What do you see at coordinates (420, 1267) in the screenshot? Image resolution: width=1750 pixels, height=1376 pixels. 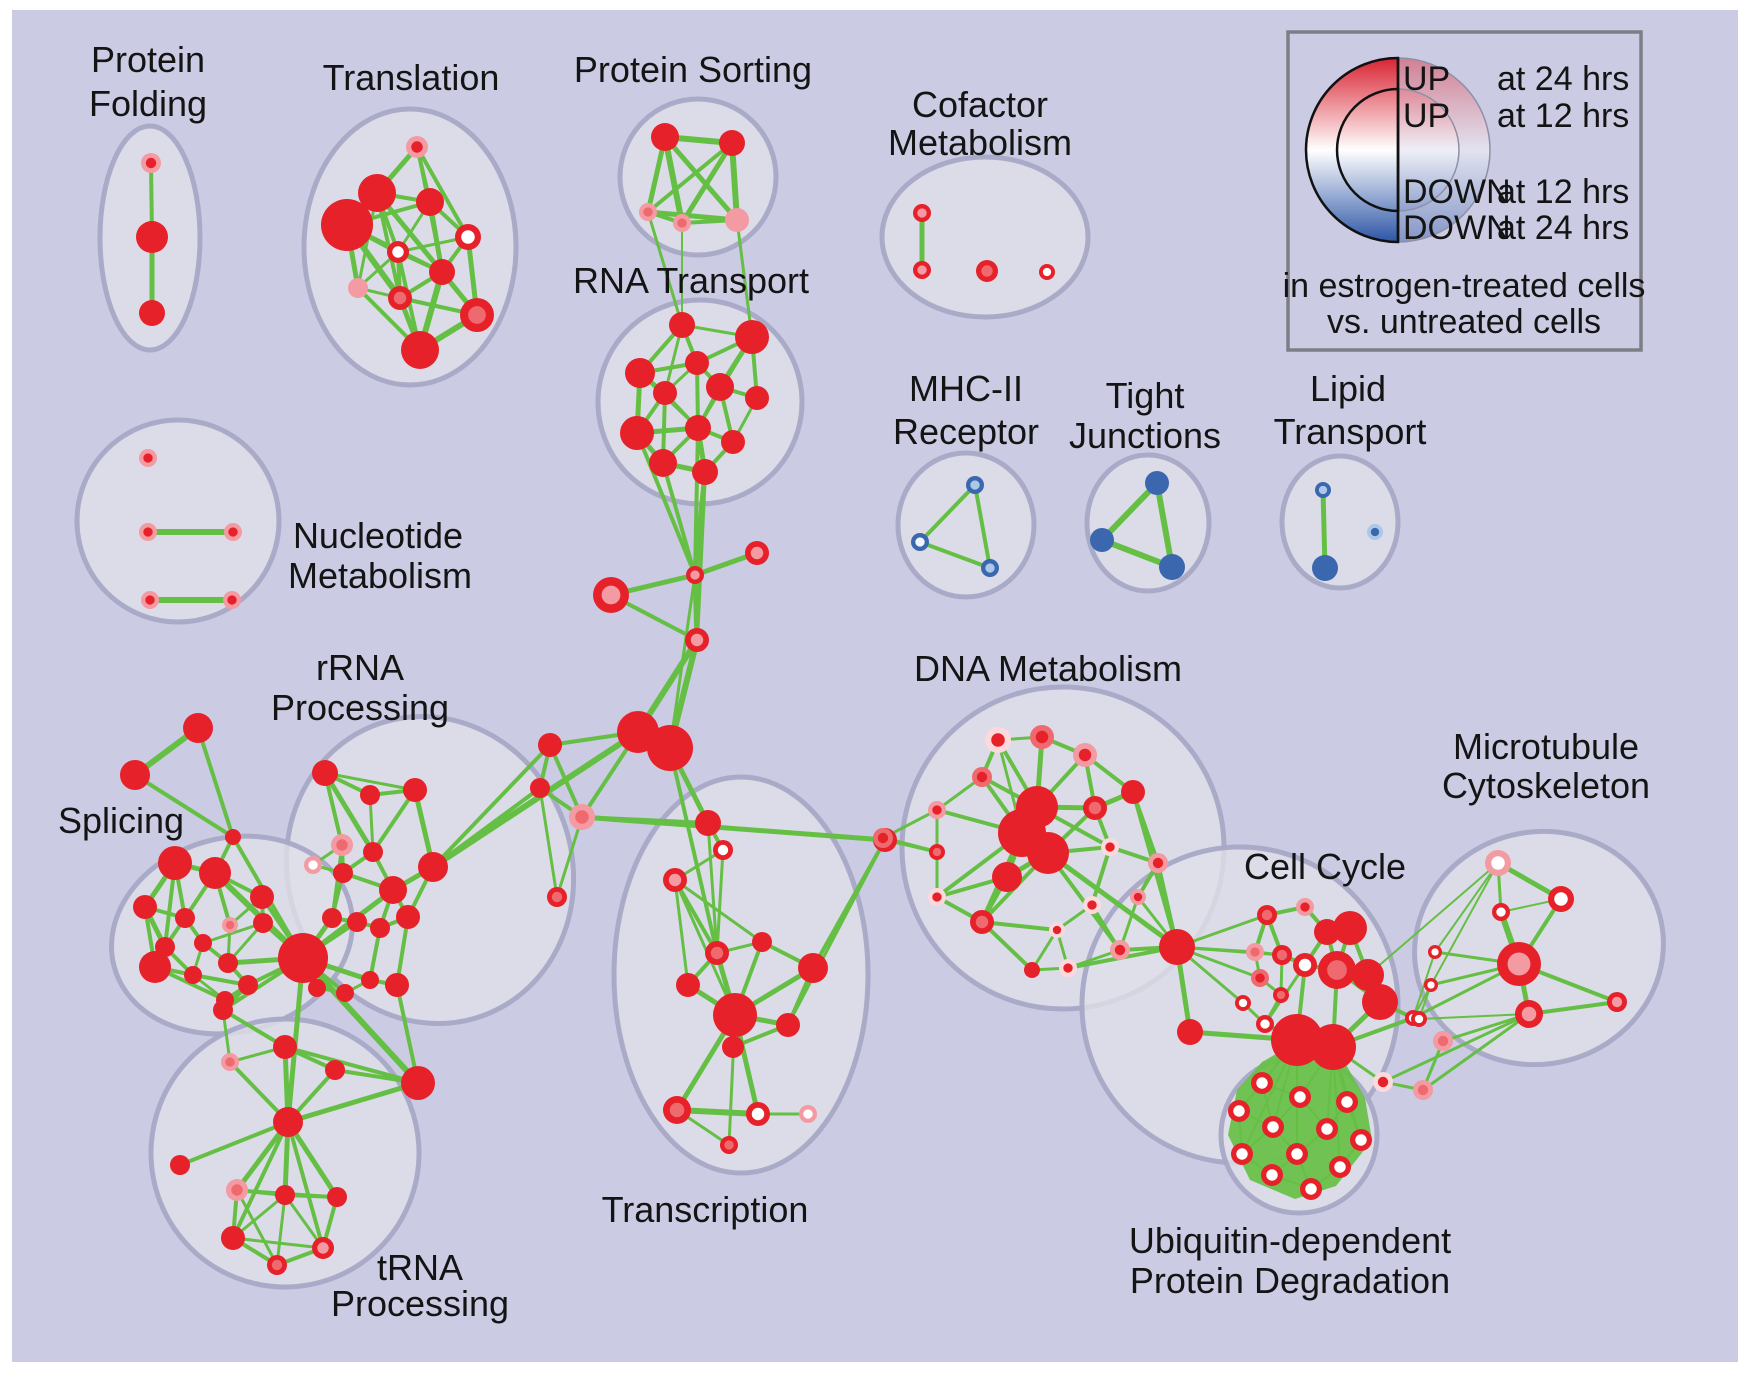 I see `cluster-label-trna-processing: tRNA` at bounding box center [420, 1267].